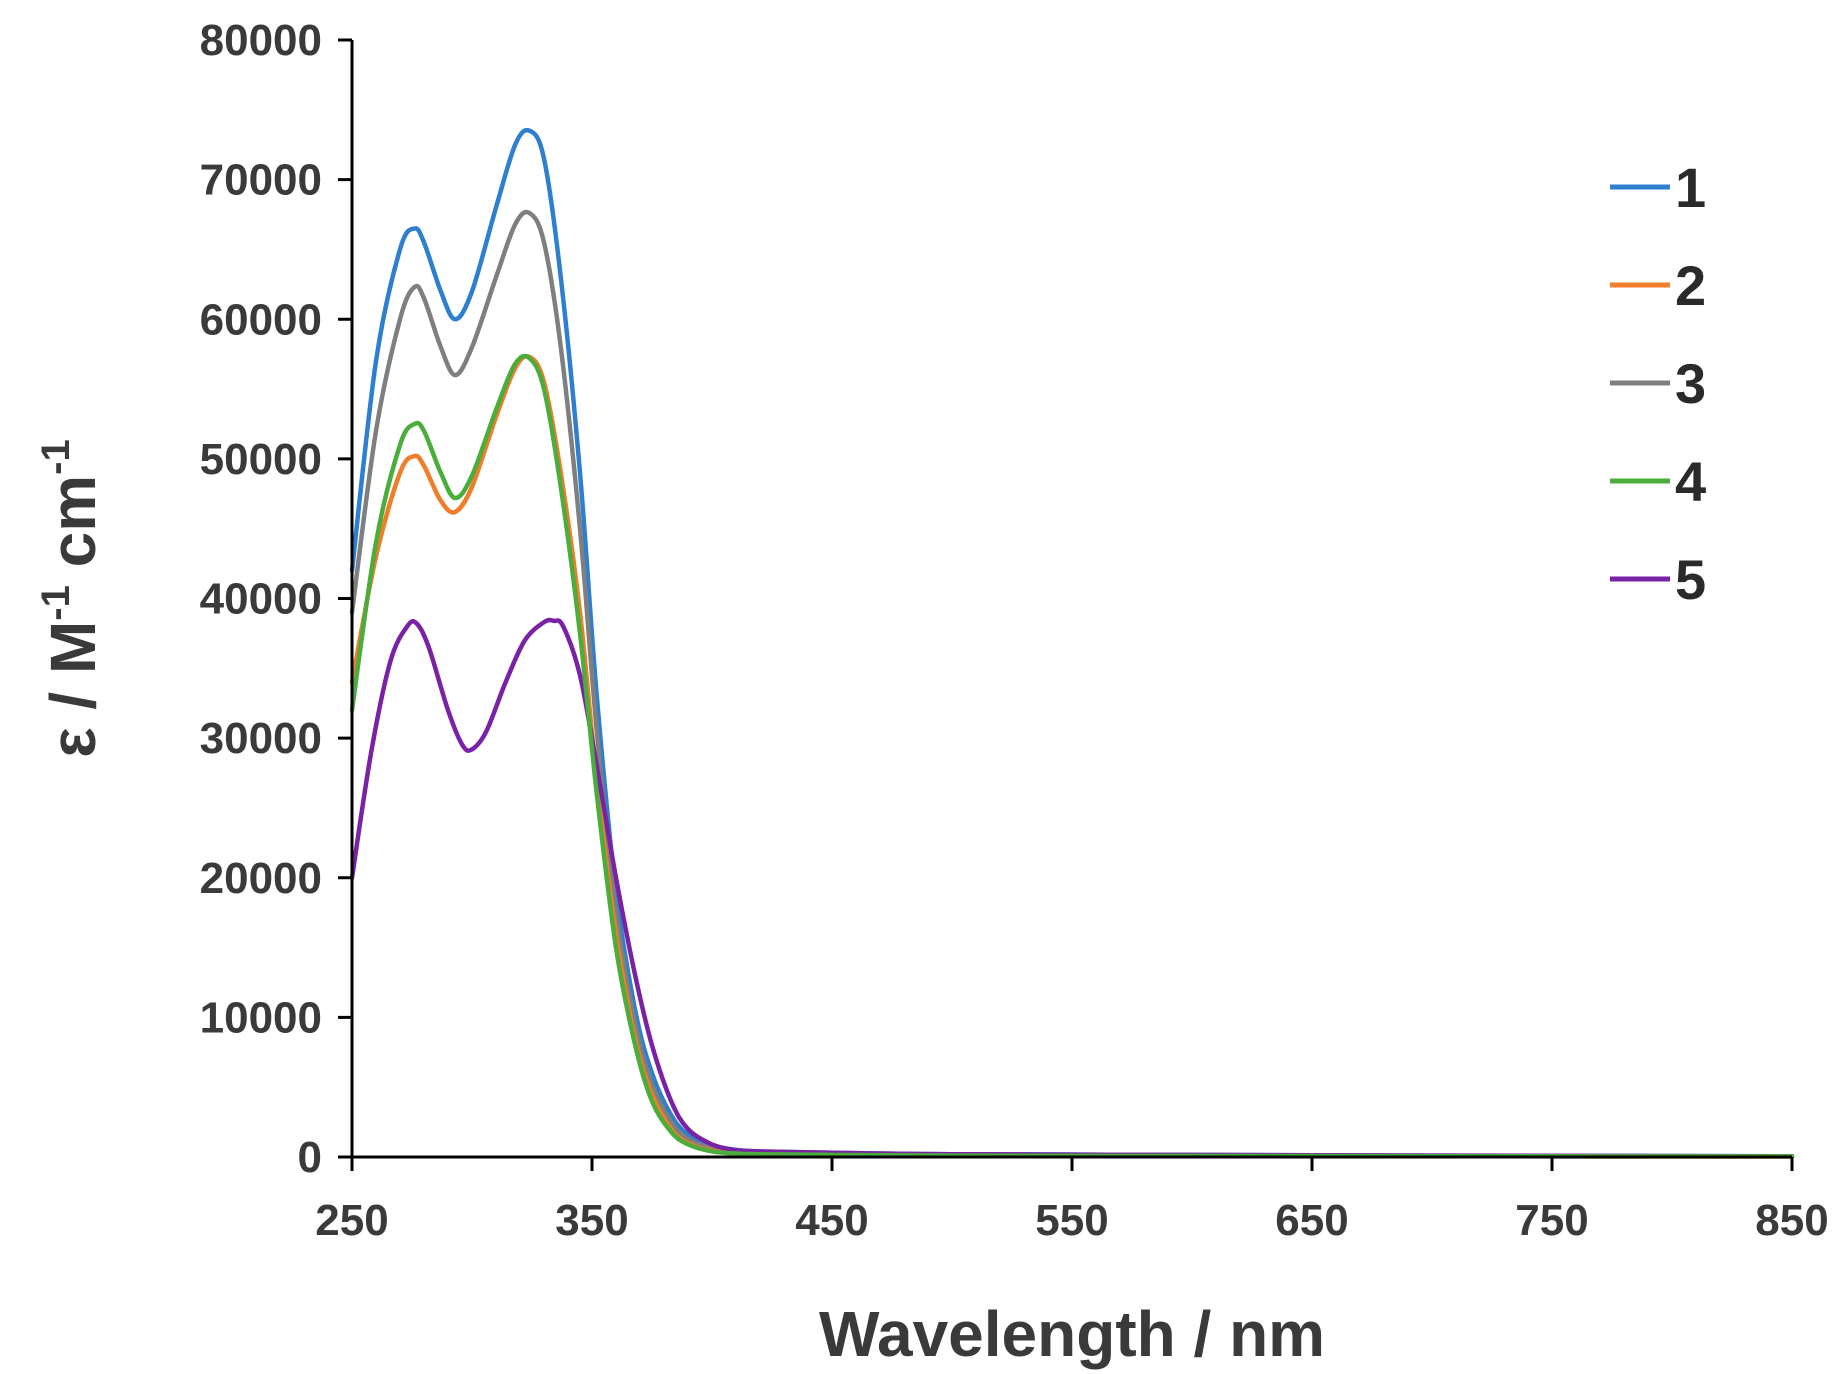 The width and height of the screenshot is (1846, 1374). Describe the element at coordinates (1551, 1220) in the screenshot. I see `x-tick-label: 750` at that location.